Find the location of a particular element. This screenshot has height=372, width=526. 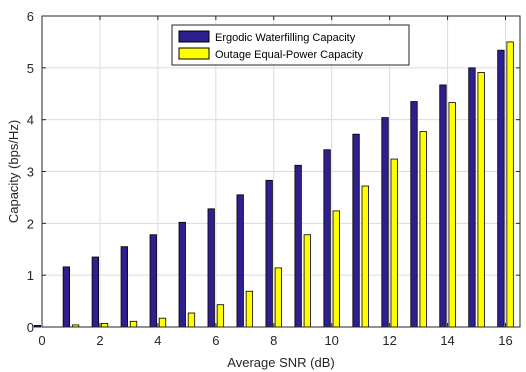

legend-box is located at coordinates (290, 45).